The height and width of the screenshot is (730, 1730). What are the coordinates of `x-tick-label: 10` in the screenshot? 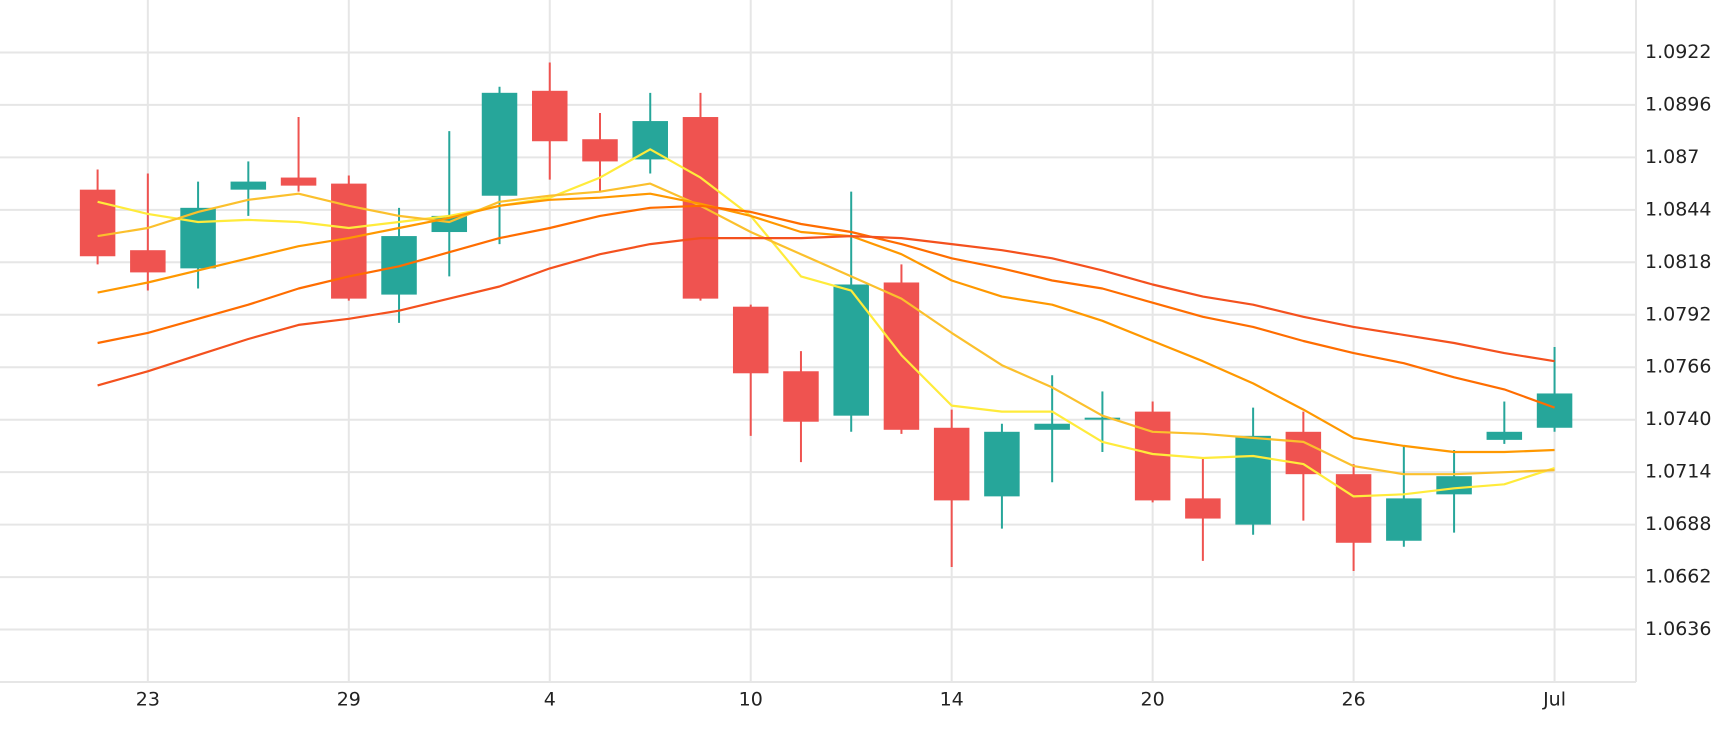 It's located at (751, 700).